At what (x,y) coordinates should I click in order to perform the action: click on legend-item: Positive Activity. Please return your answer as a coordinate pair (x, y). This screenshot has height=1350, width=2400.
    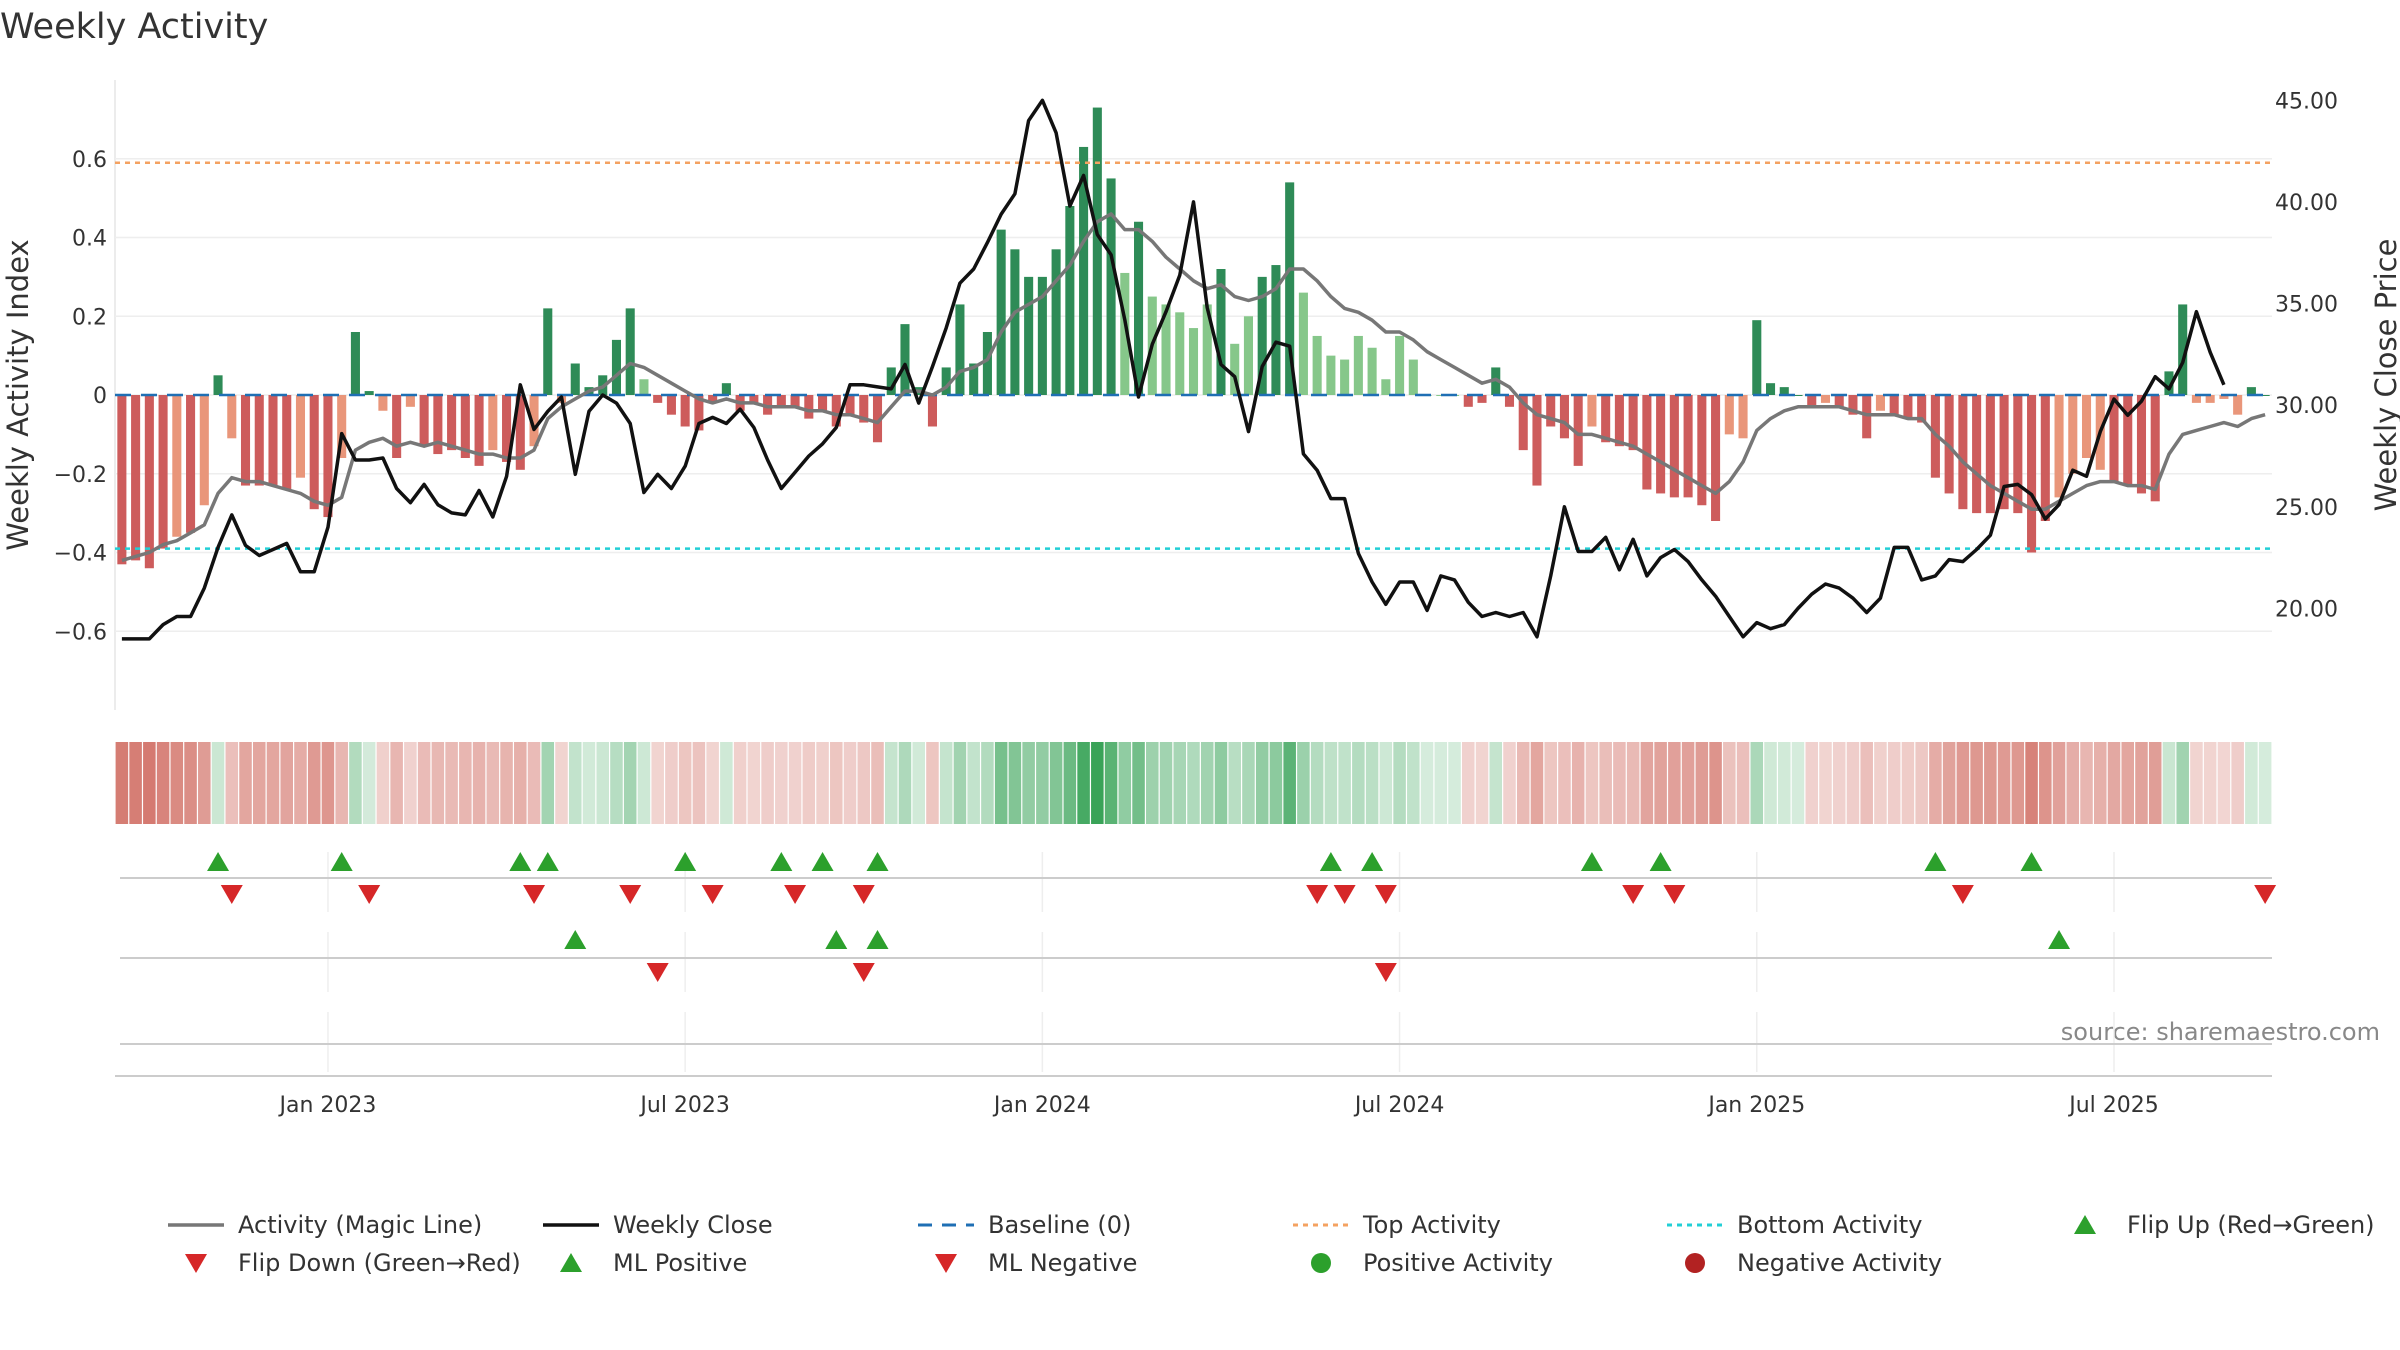
    Looking at the image, I should click on (1432, 1263).